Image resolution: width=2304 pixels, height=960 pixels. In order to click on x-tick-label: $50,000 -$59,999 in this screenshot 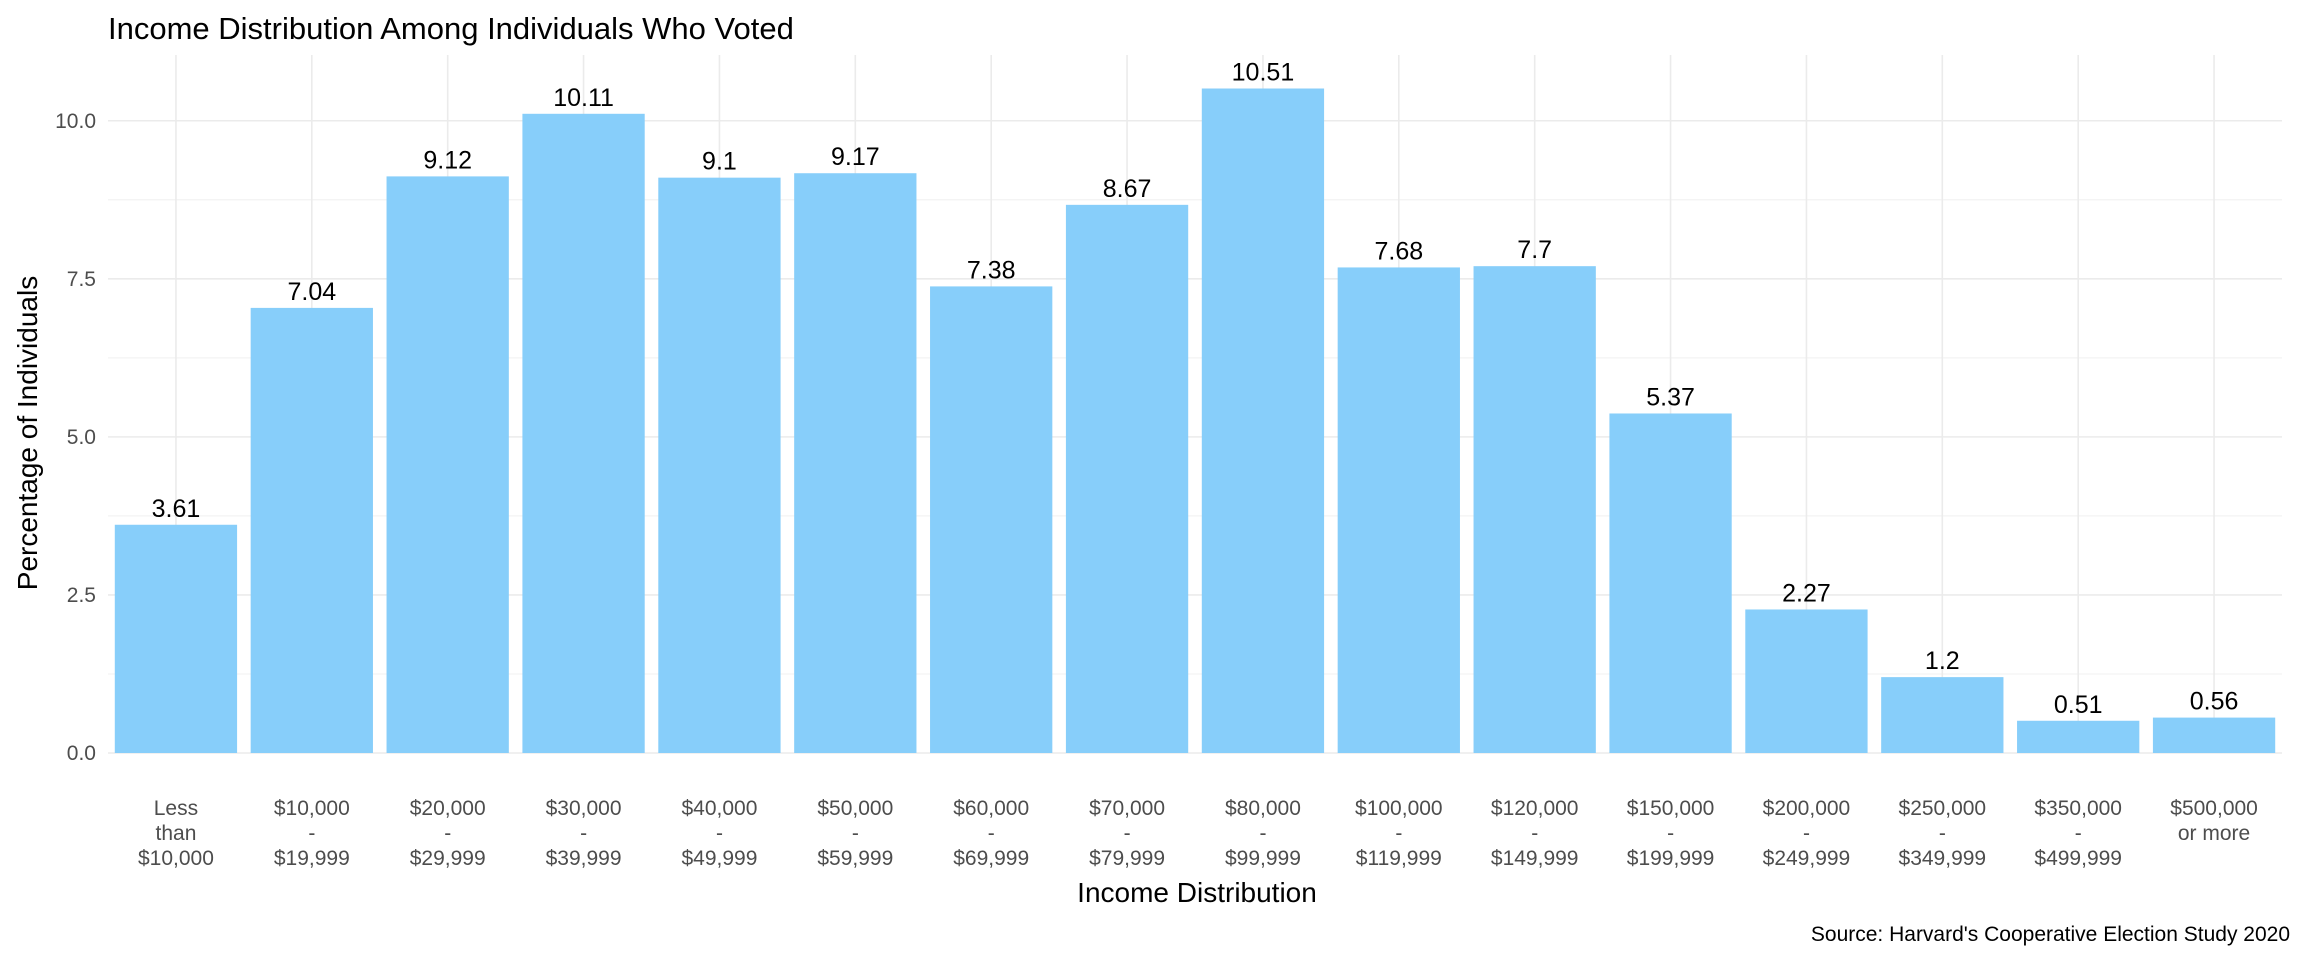, I will do `click(855, 833)`.